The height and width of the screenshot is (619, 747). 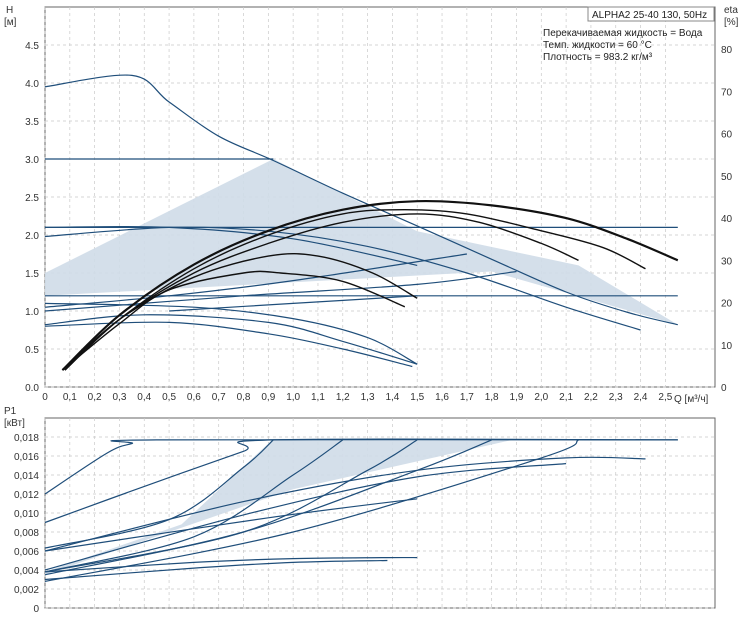 I want to click on x-tick-label: 2,0, so click(x=541, y=397).